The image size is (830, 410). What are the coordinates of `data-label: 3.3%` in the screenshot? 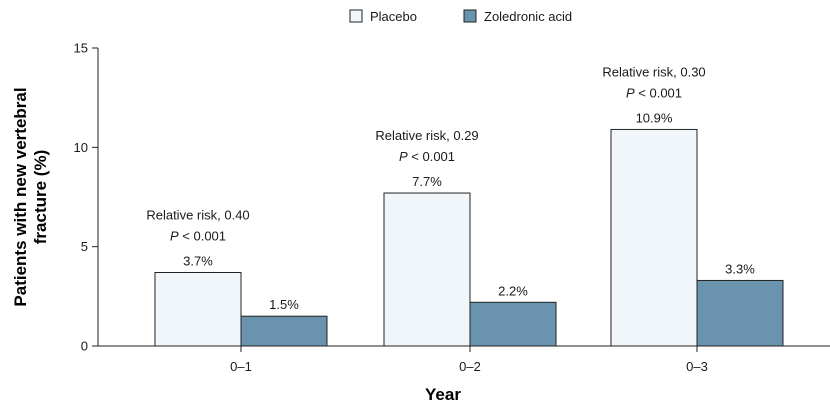 It's located at (740, 268).